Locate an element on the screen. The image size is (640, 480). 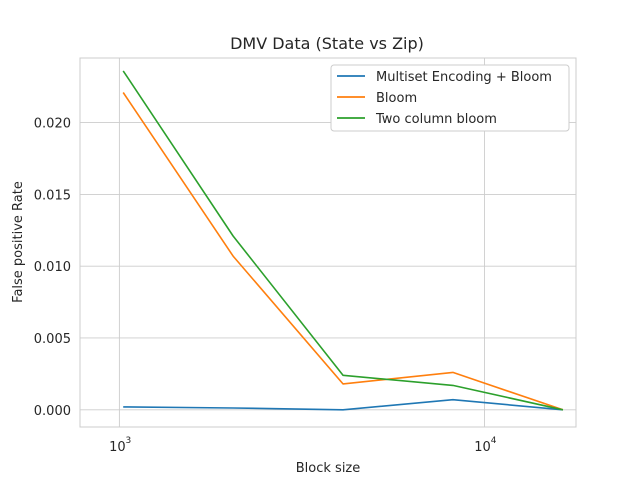
y-tick-label: 0.015 is located at coordinates (52, 195).